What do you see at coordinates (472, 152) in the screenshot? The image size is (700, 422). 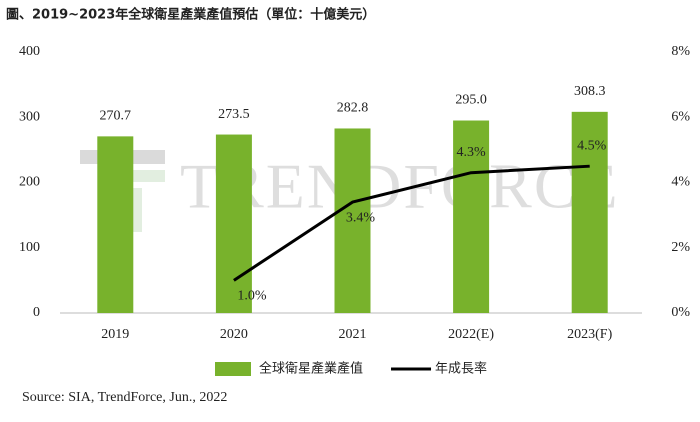 I see `line-label: 4.3%` at bounding box center [472, 152].